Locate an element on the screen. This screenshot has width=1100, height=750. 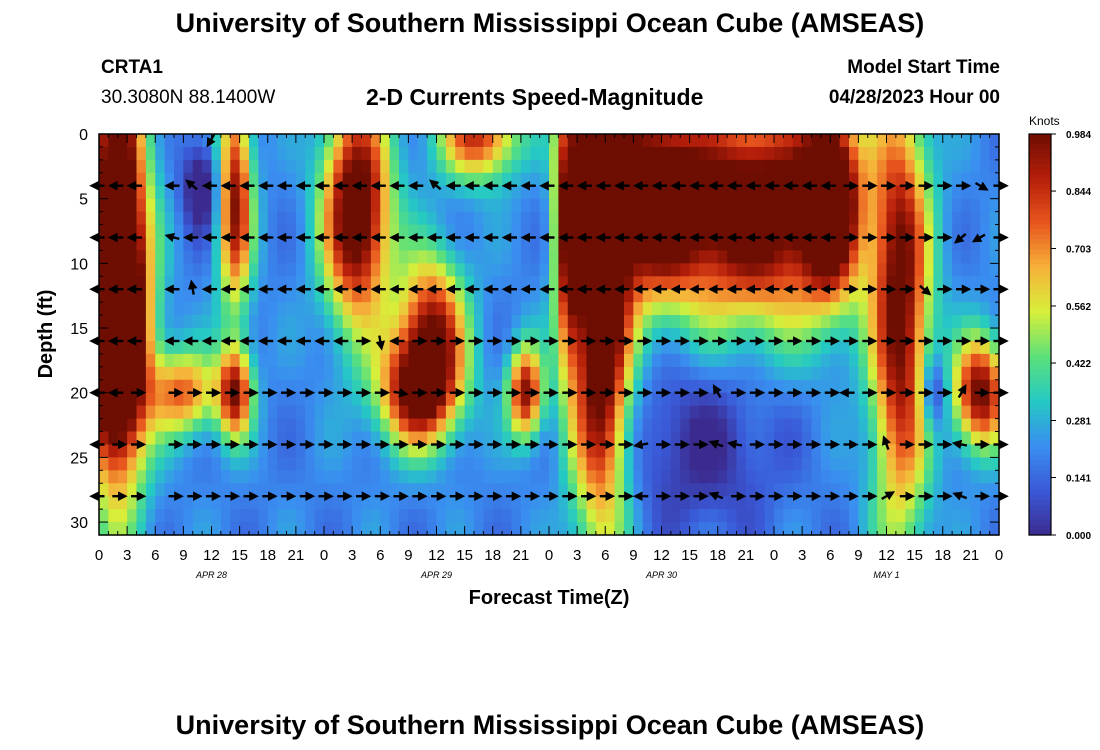
station-coordinates: 30.3080N 88.1400W is located at coordinates (188, 97).